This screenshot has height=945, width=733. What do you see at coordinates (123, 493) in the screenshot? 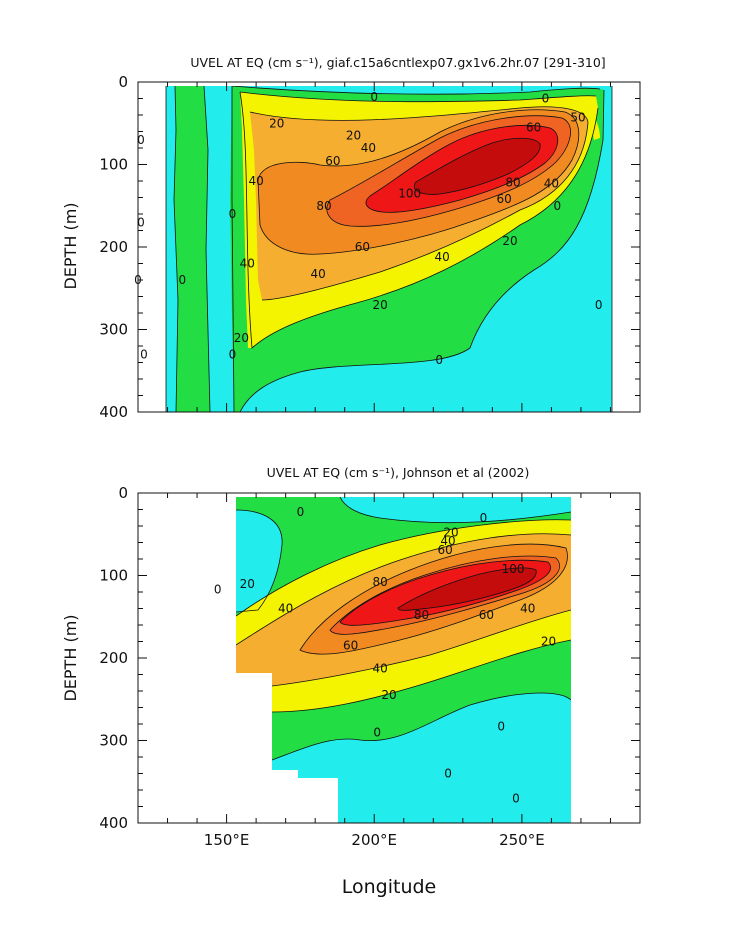
I see `bottom-y-tick-label: 0` at bounding box center [123, 493].